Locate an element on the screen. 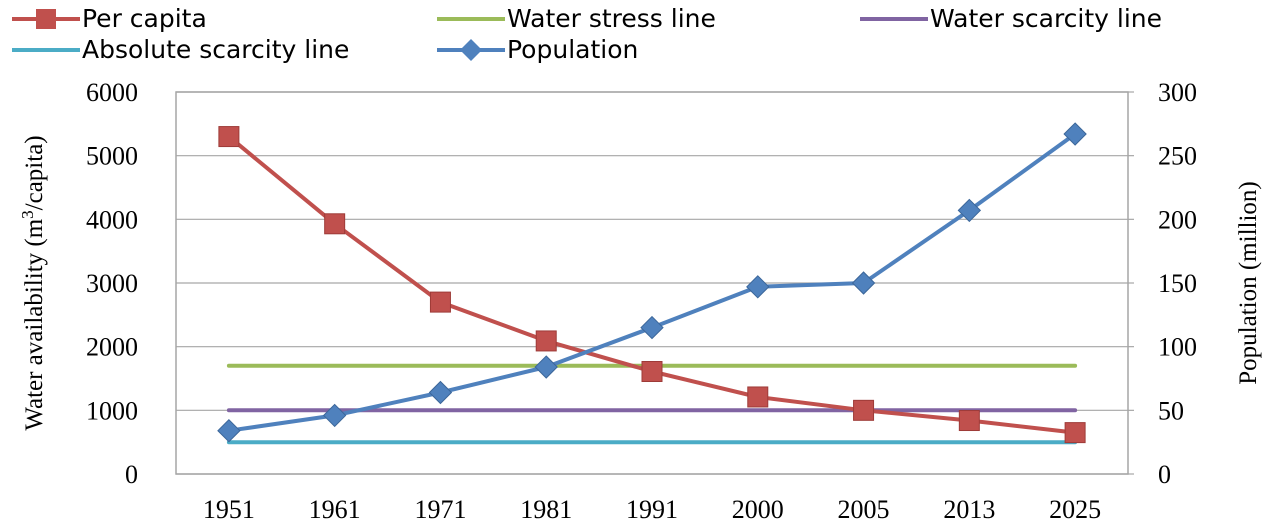 This screenshot has height=526, width=1280. y2-tick-label: 150 is located at coordinates (1177, 283).